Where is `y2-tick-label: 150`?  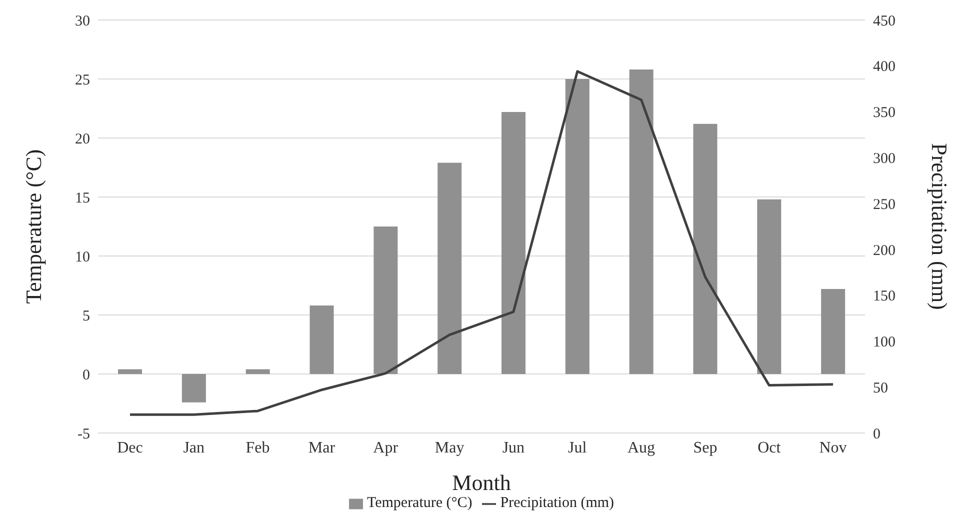
y2-tick-label: 150 is located at coordinates (884, 296).